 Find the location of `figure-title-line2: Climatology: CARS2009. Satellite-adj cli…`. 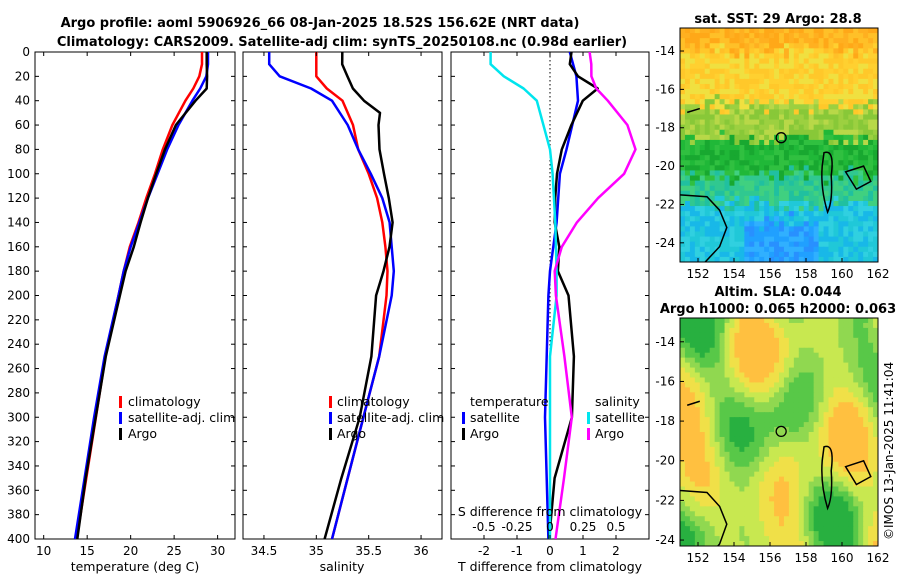

figure-title-line2: Climatology: CARS2009. Satellite-adj cli… is located at coordinates (342, 42).